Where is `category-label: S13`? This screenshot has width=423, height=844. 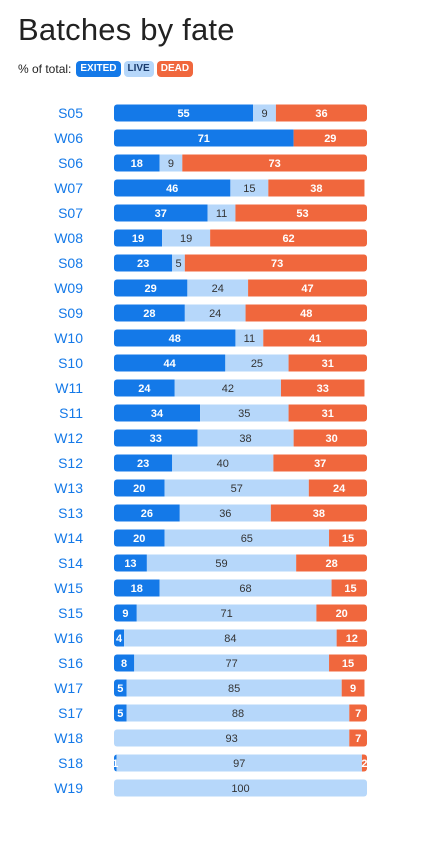
category-label: S13 is located at coordinates (70, 513).